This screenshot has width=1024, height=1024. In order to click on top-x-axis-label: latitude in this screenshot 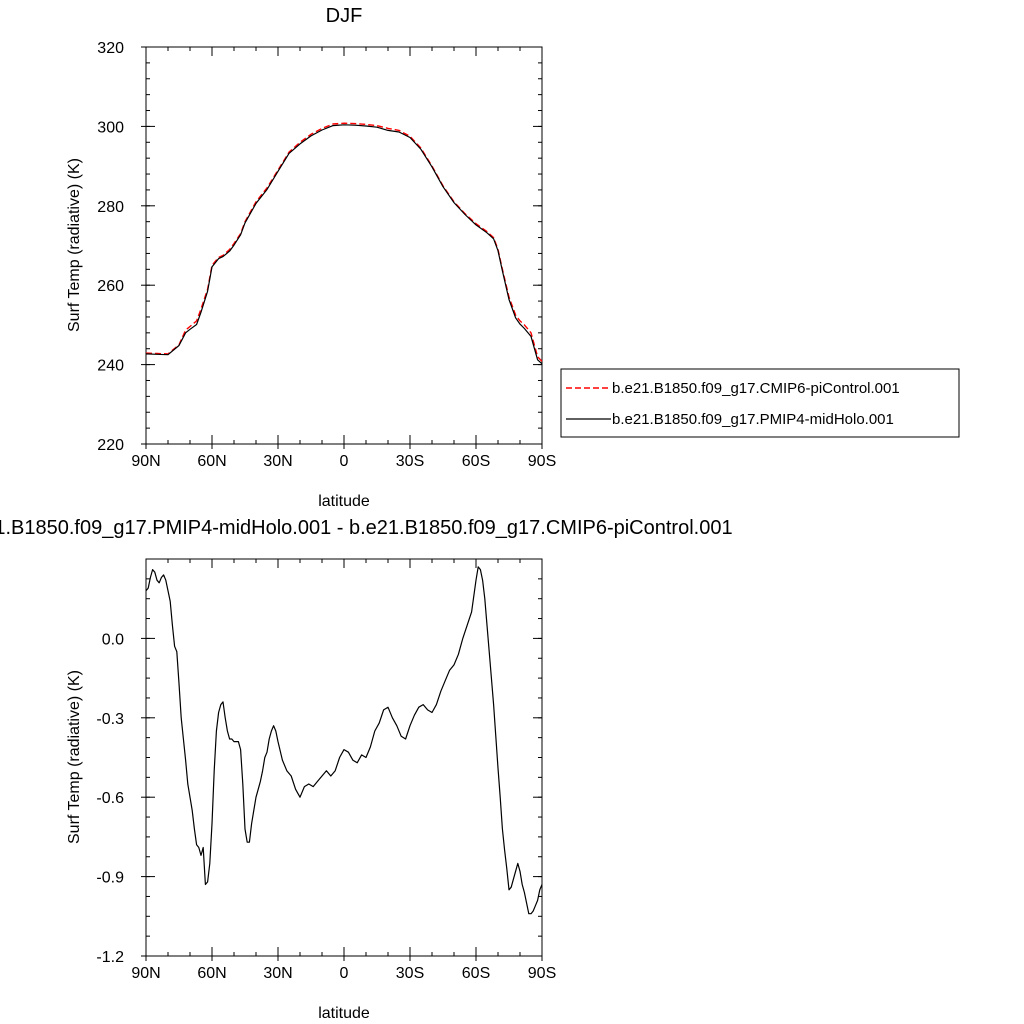, I will do `click(344, 501)`.